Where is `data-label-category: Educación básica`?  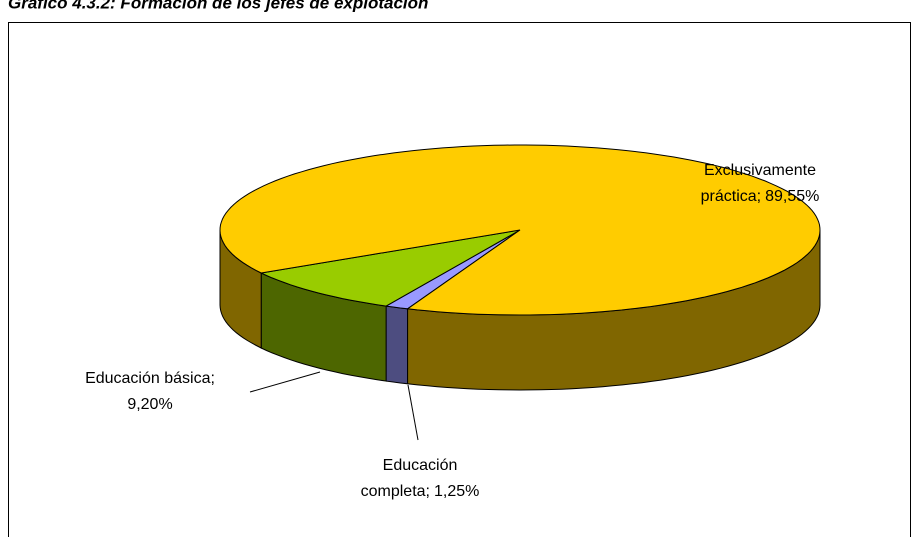
data-label-category: Educación básica is located at coordinates (148, 378).